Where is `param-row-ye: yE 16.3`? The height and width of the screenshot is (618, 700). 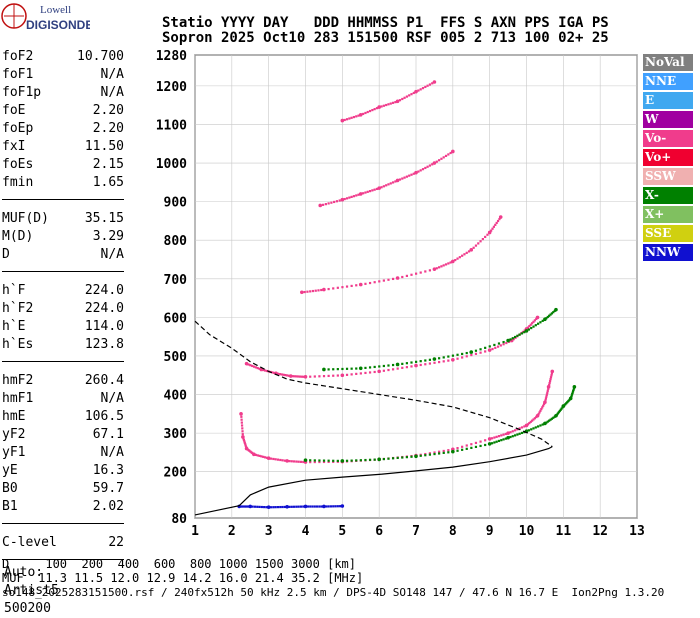
param-row-ye: yE 16.3 is located at coordinates (63, 471).